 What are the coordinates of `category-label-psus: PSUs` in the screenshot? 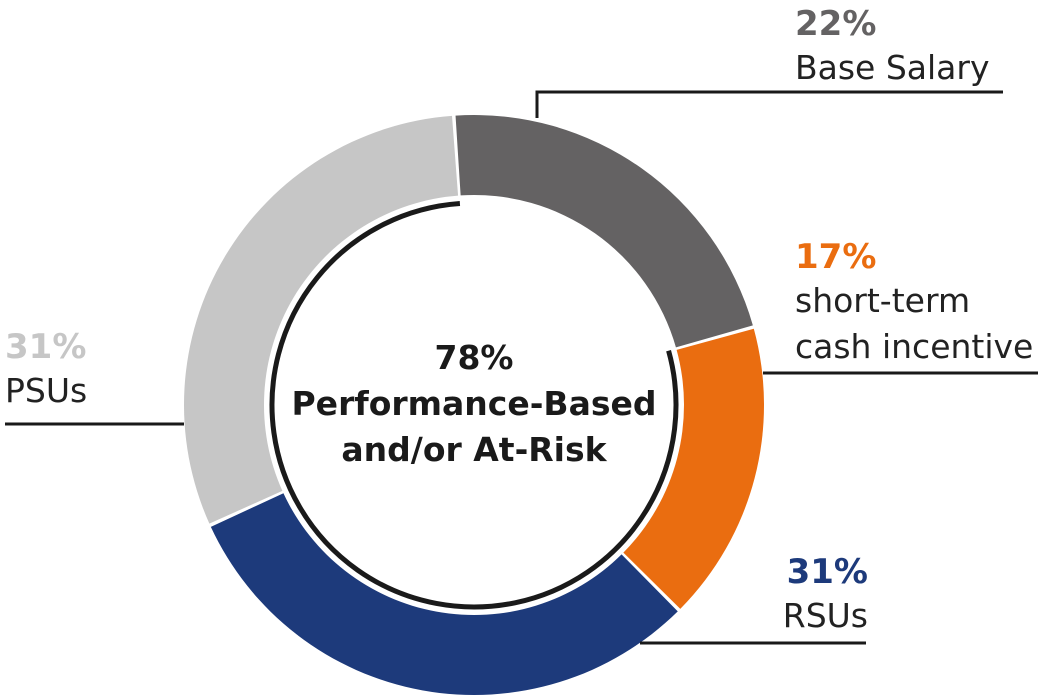 It's located at (46, 390).